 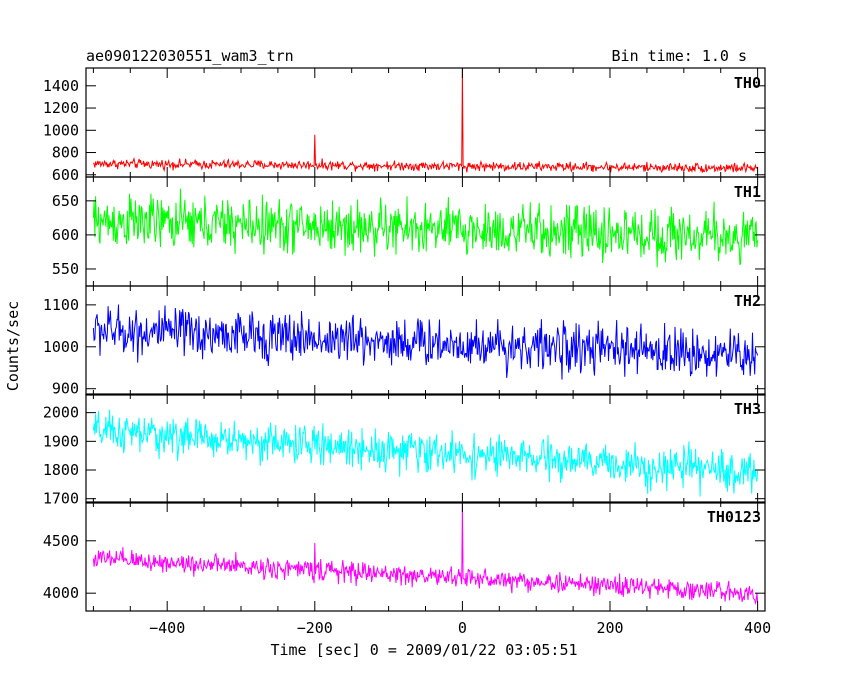 I want to click on series-line-th0123, so click(x=425, y=554).